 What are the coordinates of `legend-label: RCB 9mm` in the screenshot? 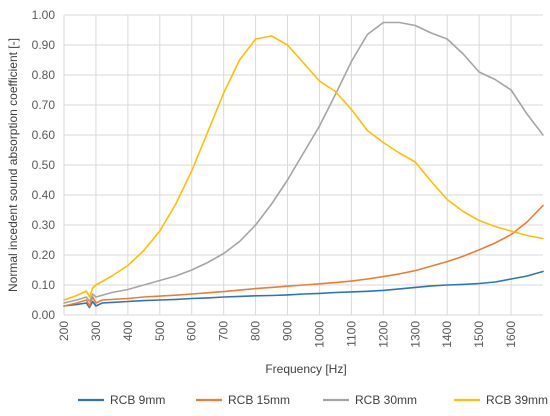 It's located at (137, 400).